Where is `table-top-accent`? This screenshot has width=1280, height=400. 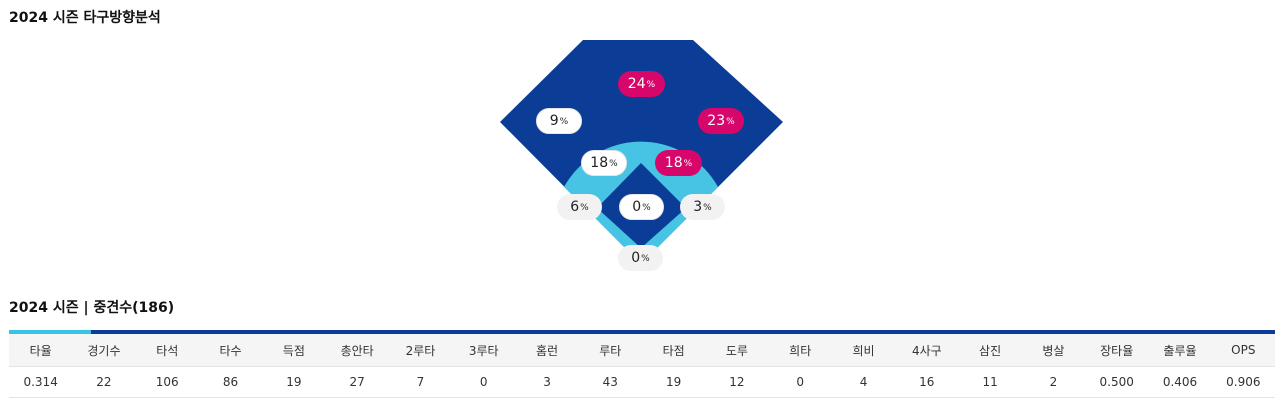 table-top-accent is located at coordinates (50, 332).